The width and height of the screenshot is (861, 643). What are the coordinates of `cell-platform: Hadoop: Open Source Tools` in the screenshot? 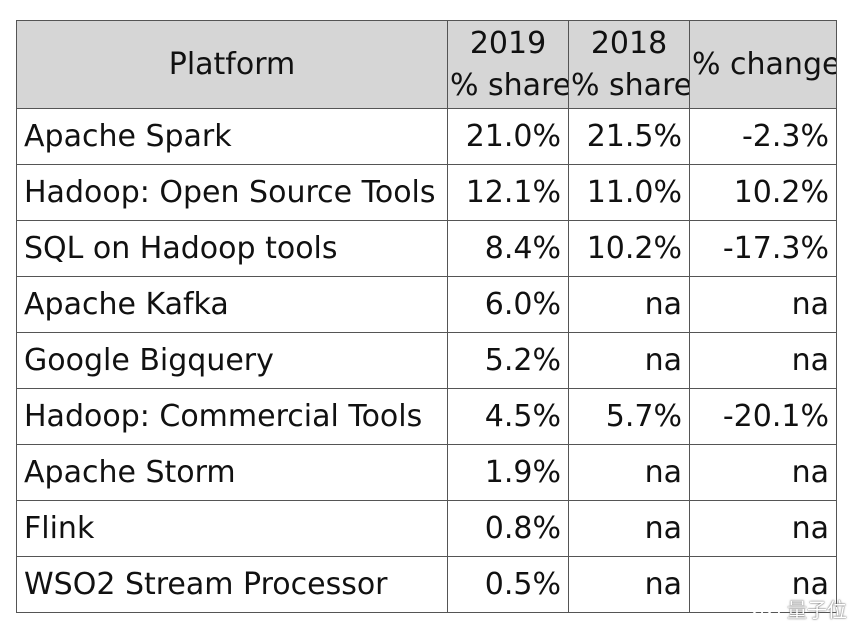 It's located at (232, 192).